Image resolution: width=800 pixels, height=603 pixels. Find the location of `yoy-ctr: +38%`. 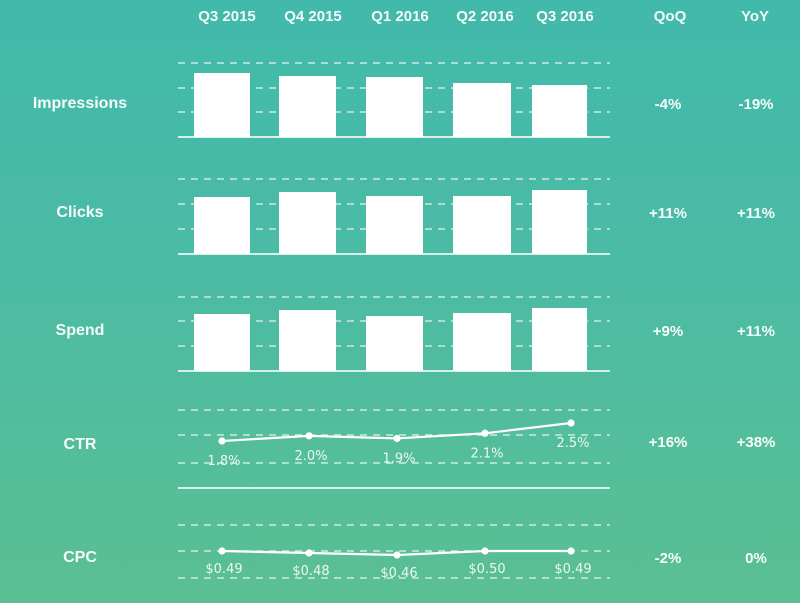

yoy-ctr: +38% is located at coordinates (756, 442).